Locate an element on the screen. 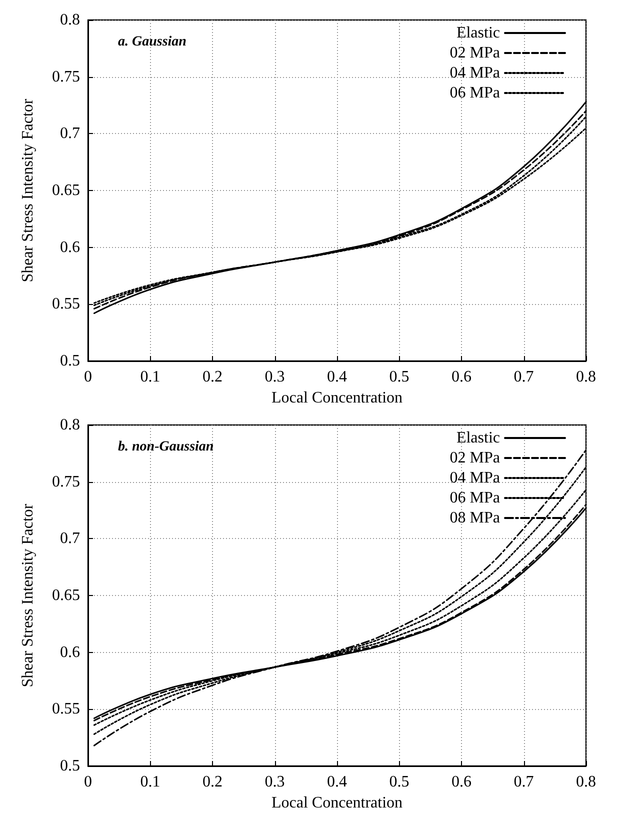 The height and width of the screenshot is (831, 619). text: a. Gaussian is located at coordinates (152, 42).